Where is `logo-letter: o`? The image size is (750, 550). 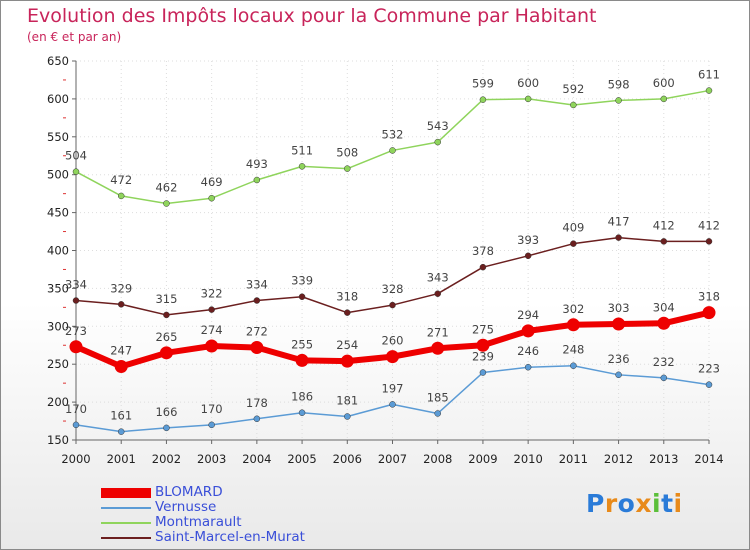 logo-letter: o is located at coordinates (626, 503).